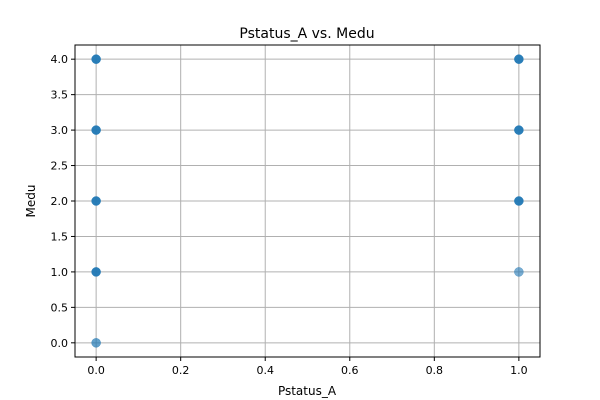  I want to click on y-tick-label: 1.0, so click(60, 272).